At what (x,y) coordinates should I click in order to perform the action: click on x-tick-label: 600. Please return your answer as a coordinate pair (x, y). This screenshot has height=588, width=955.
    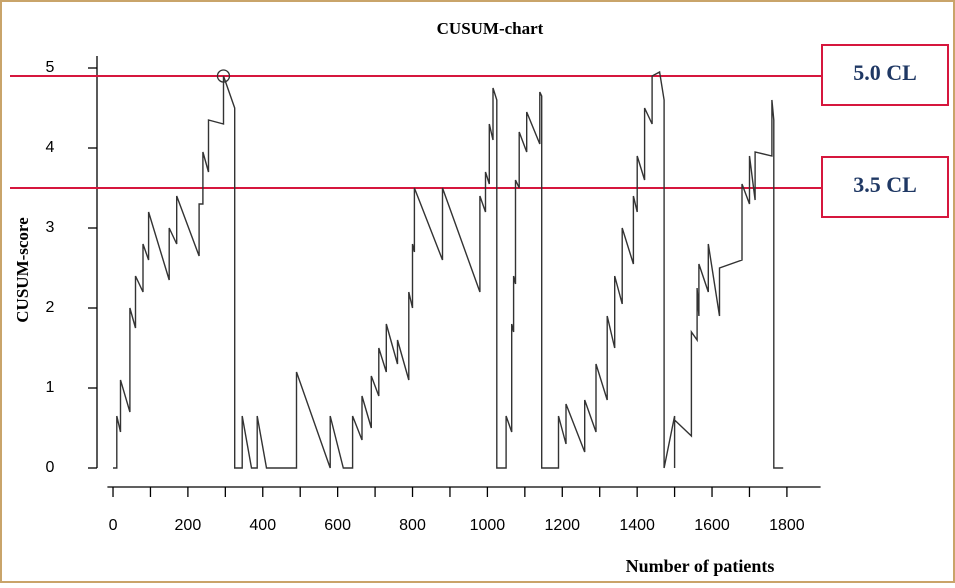
    Looking at the image, I should click on (337, 525).